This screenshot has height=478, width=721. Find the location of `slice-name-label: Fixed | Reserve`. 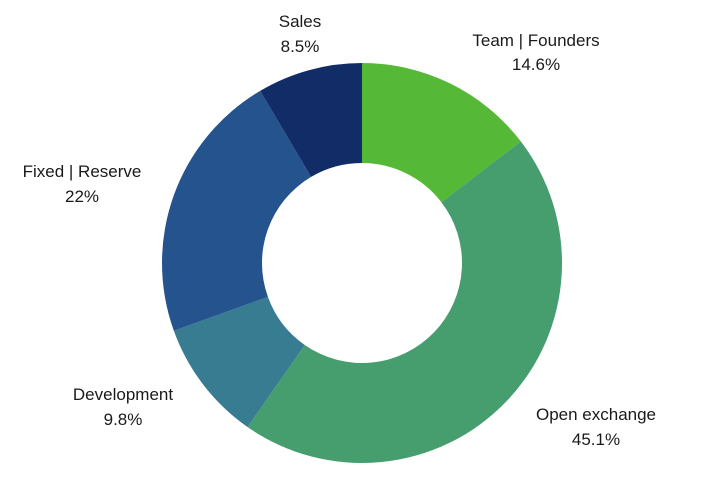

slice-name-label: Fixed | Reserve is located at coordinates (82, 171).